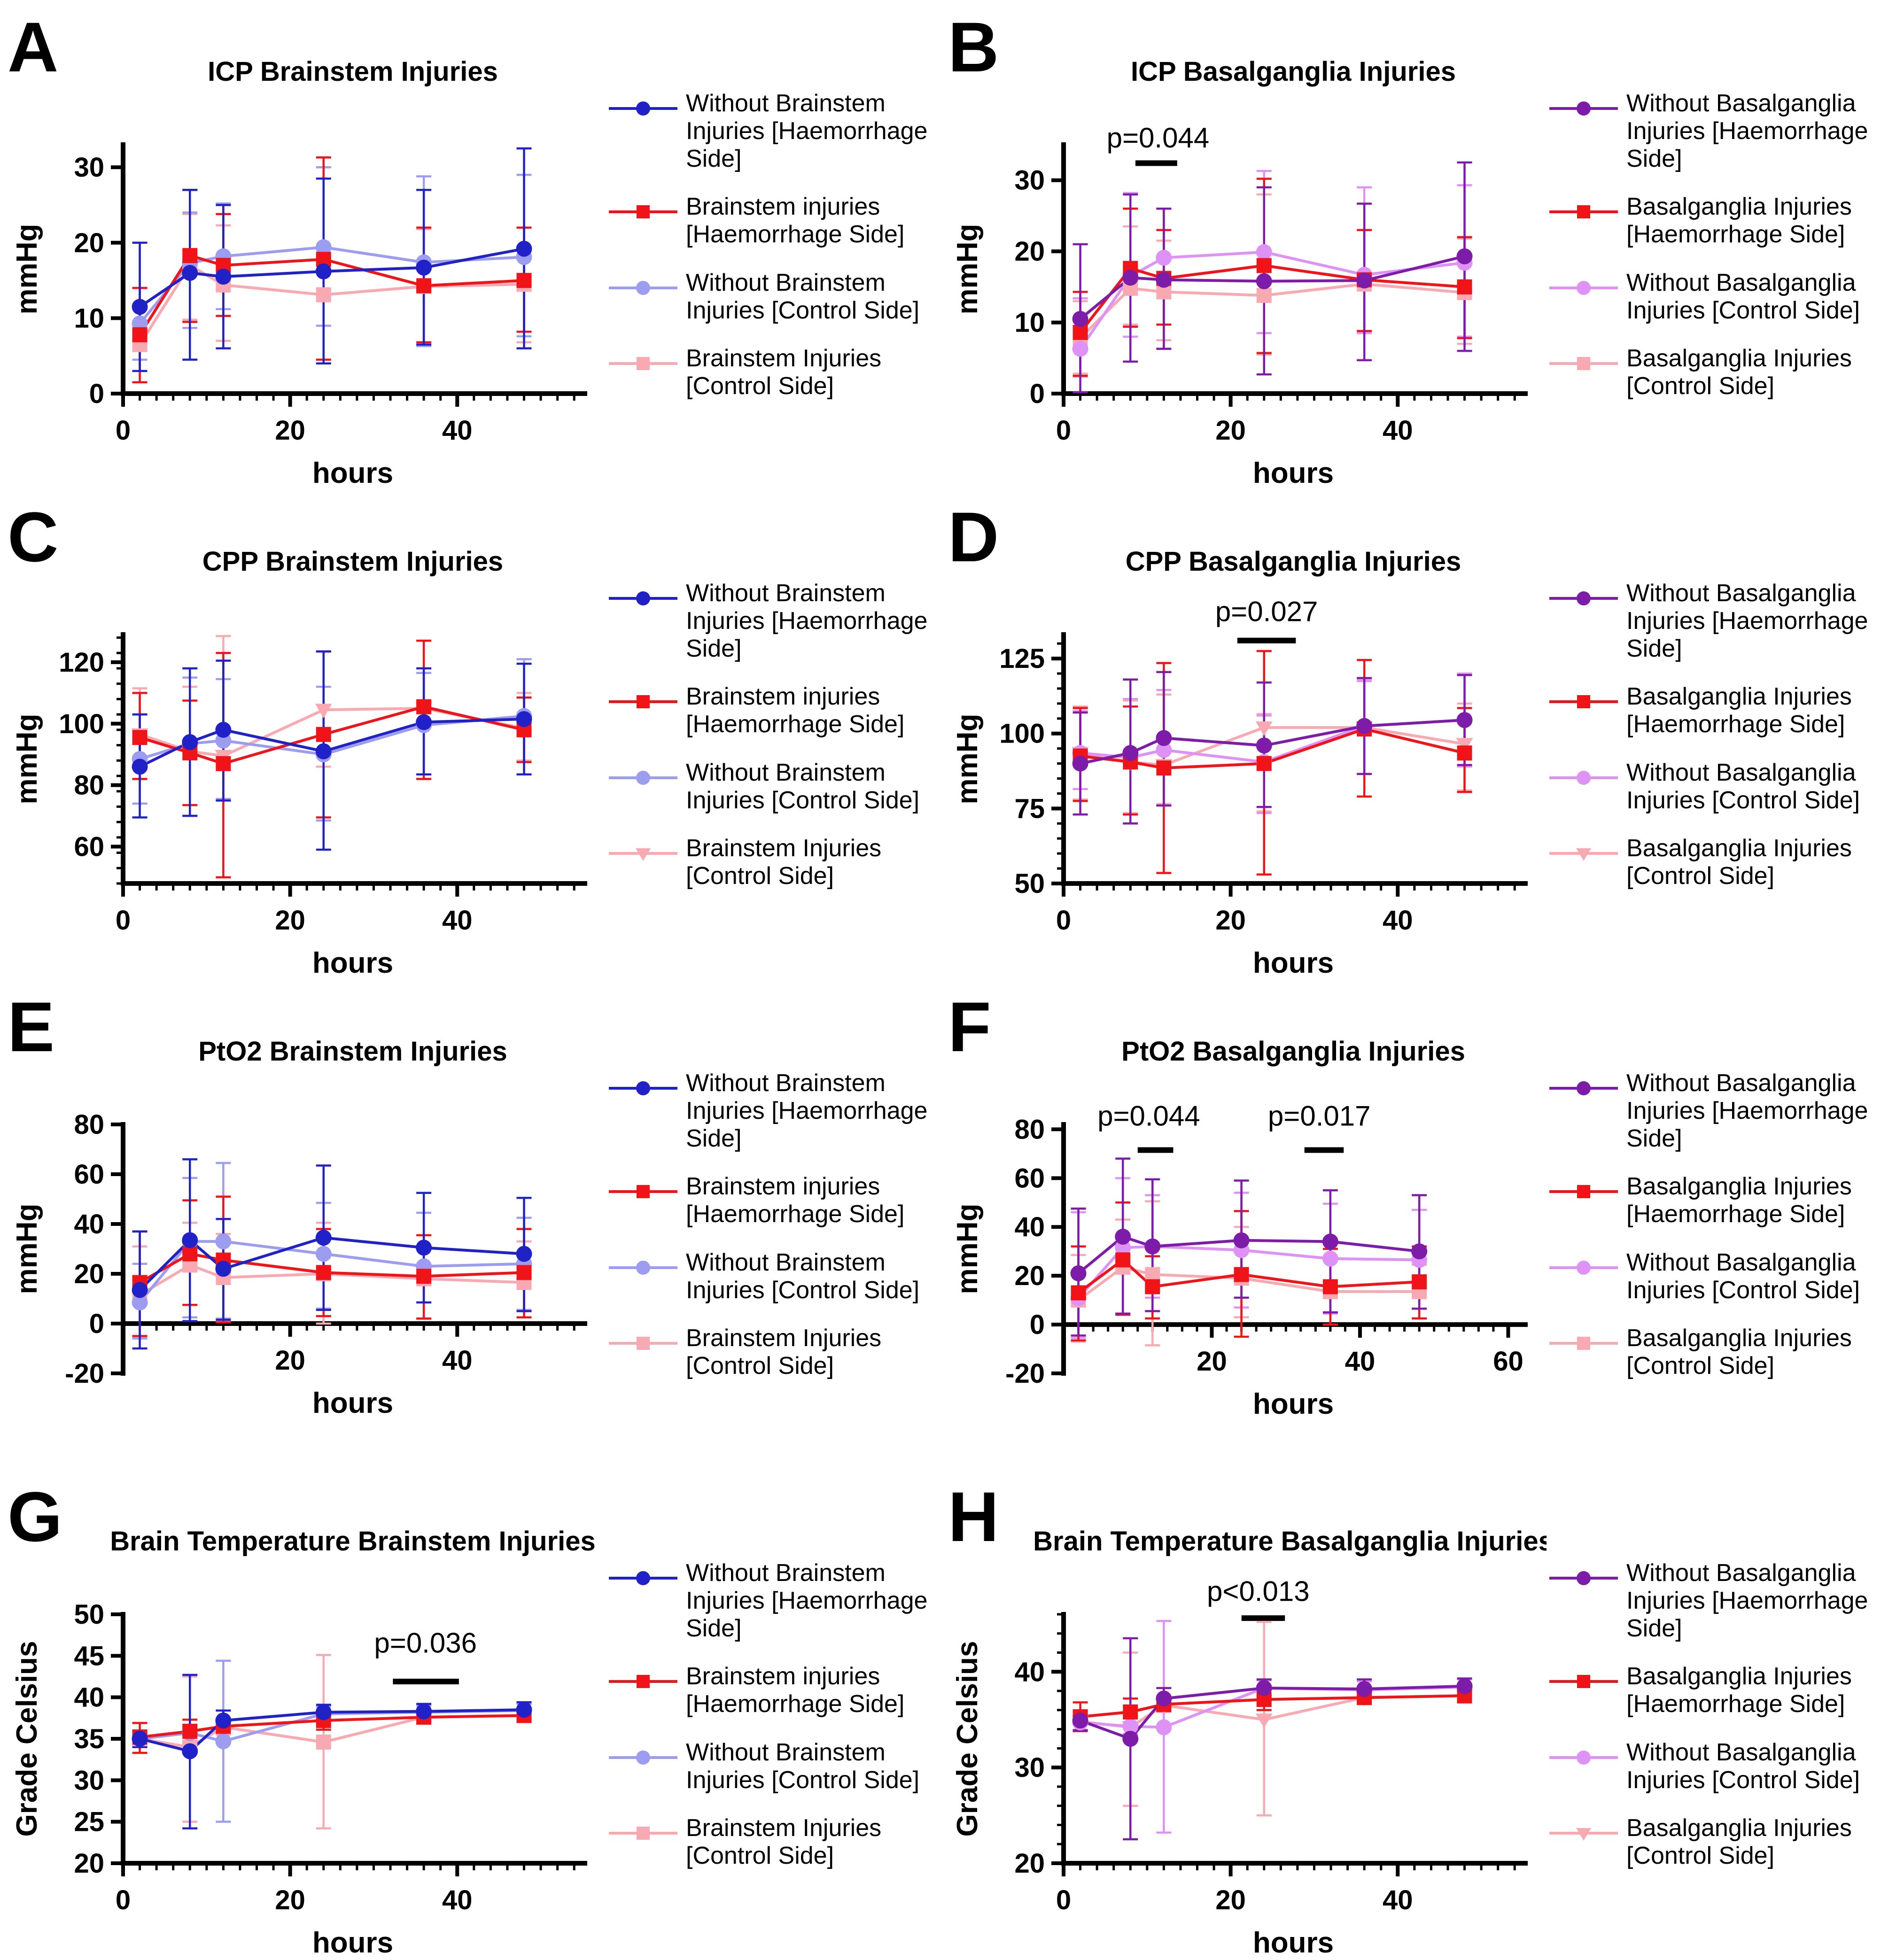  What do you see at coordinates (768, 1352) in the screenshot?
I see `legend-item: Brainstem Injuries [Control Side]` at bounding box center [768, 1352].